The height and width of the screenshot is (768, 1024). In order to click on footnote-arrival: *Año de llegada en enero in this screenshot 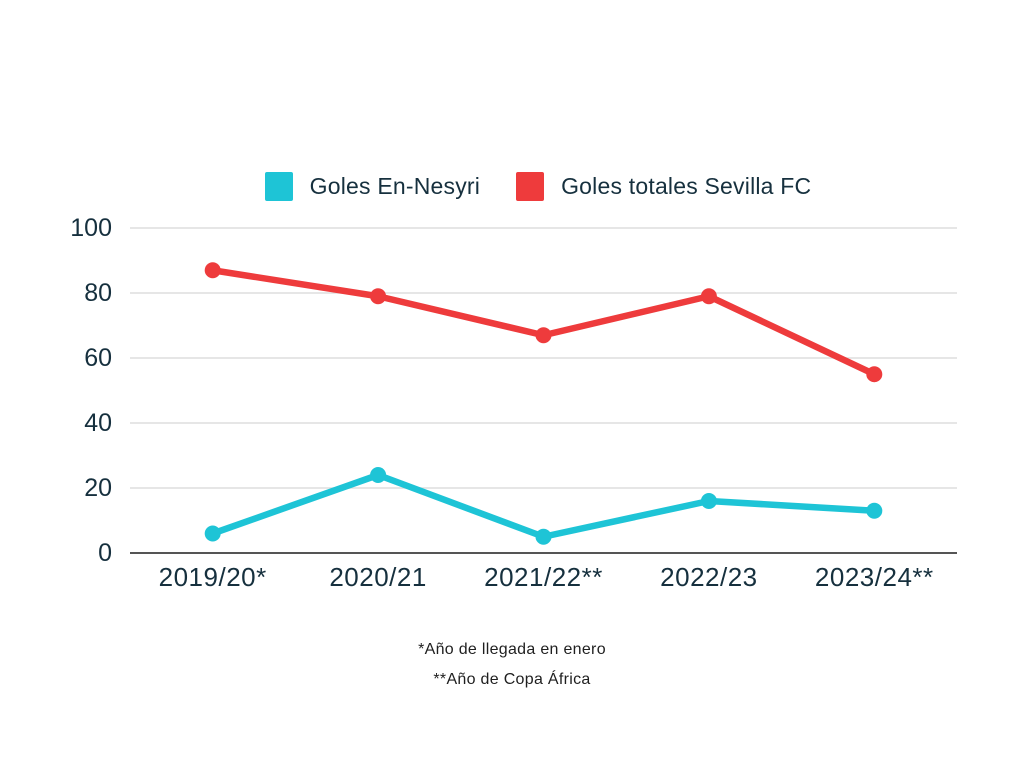, I will do `click(512, 649)`.